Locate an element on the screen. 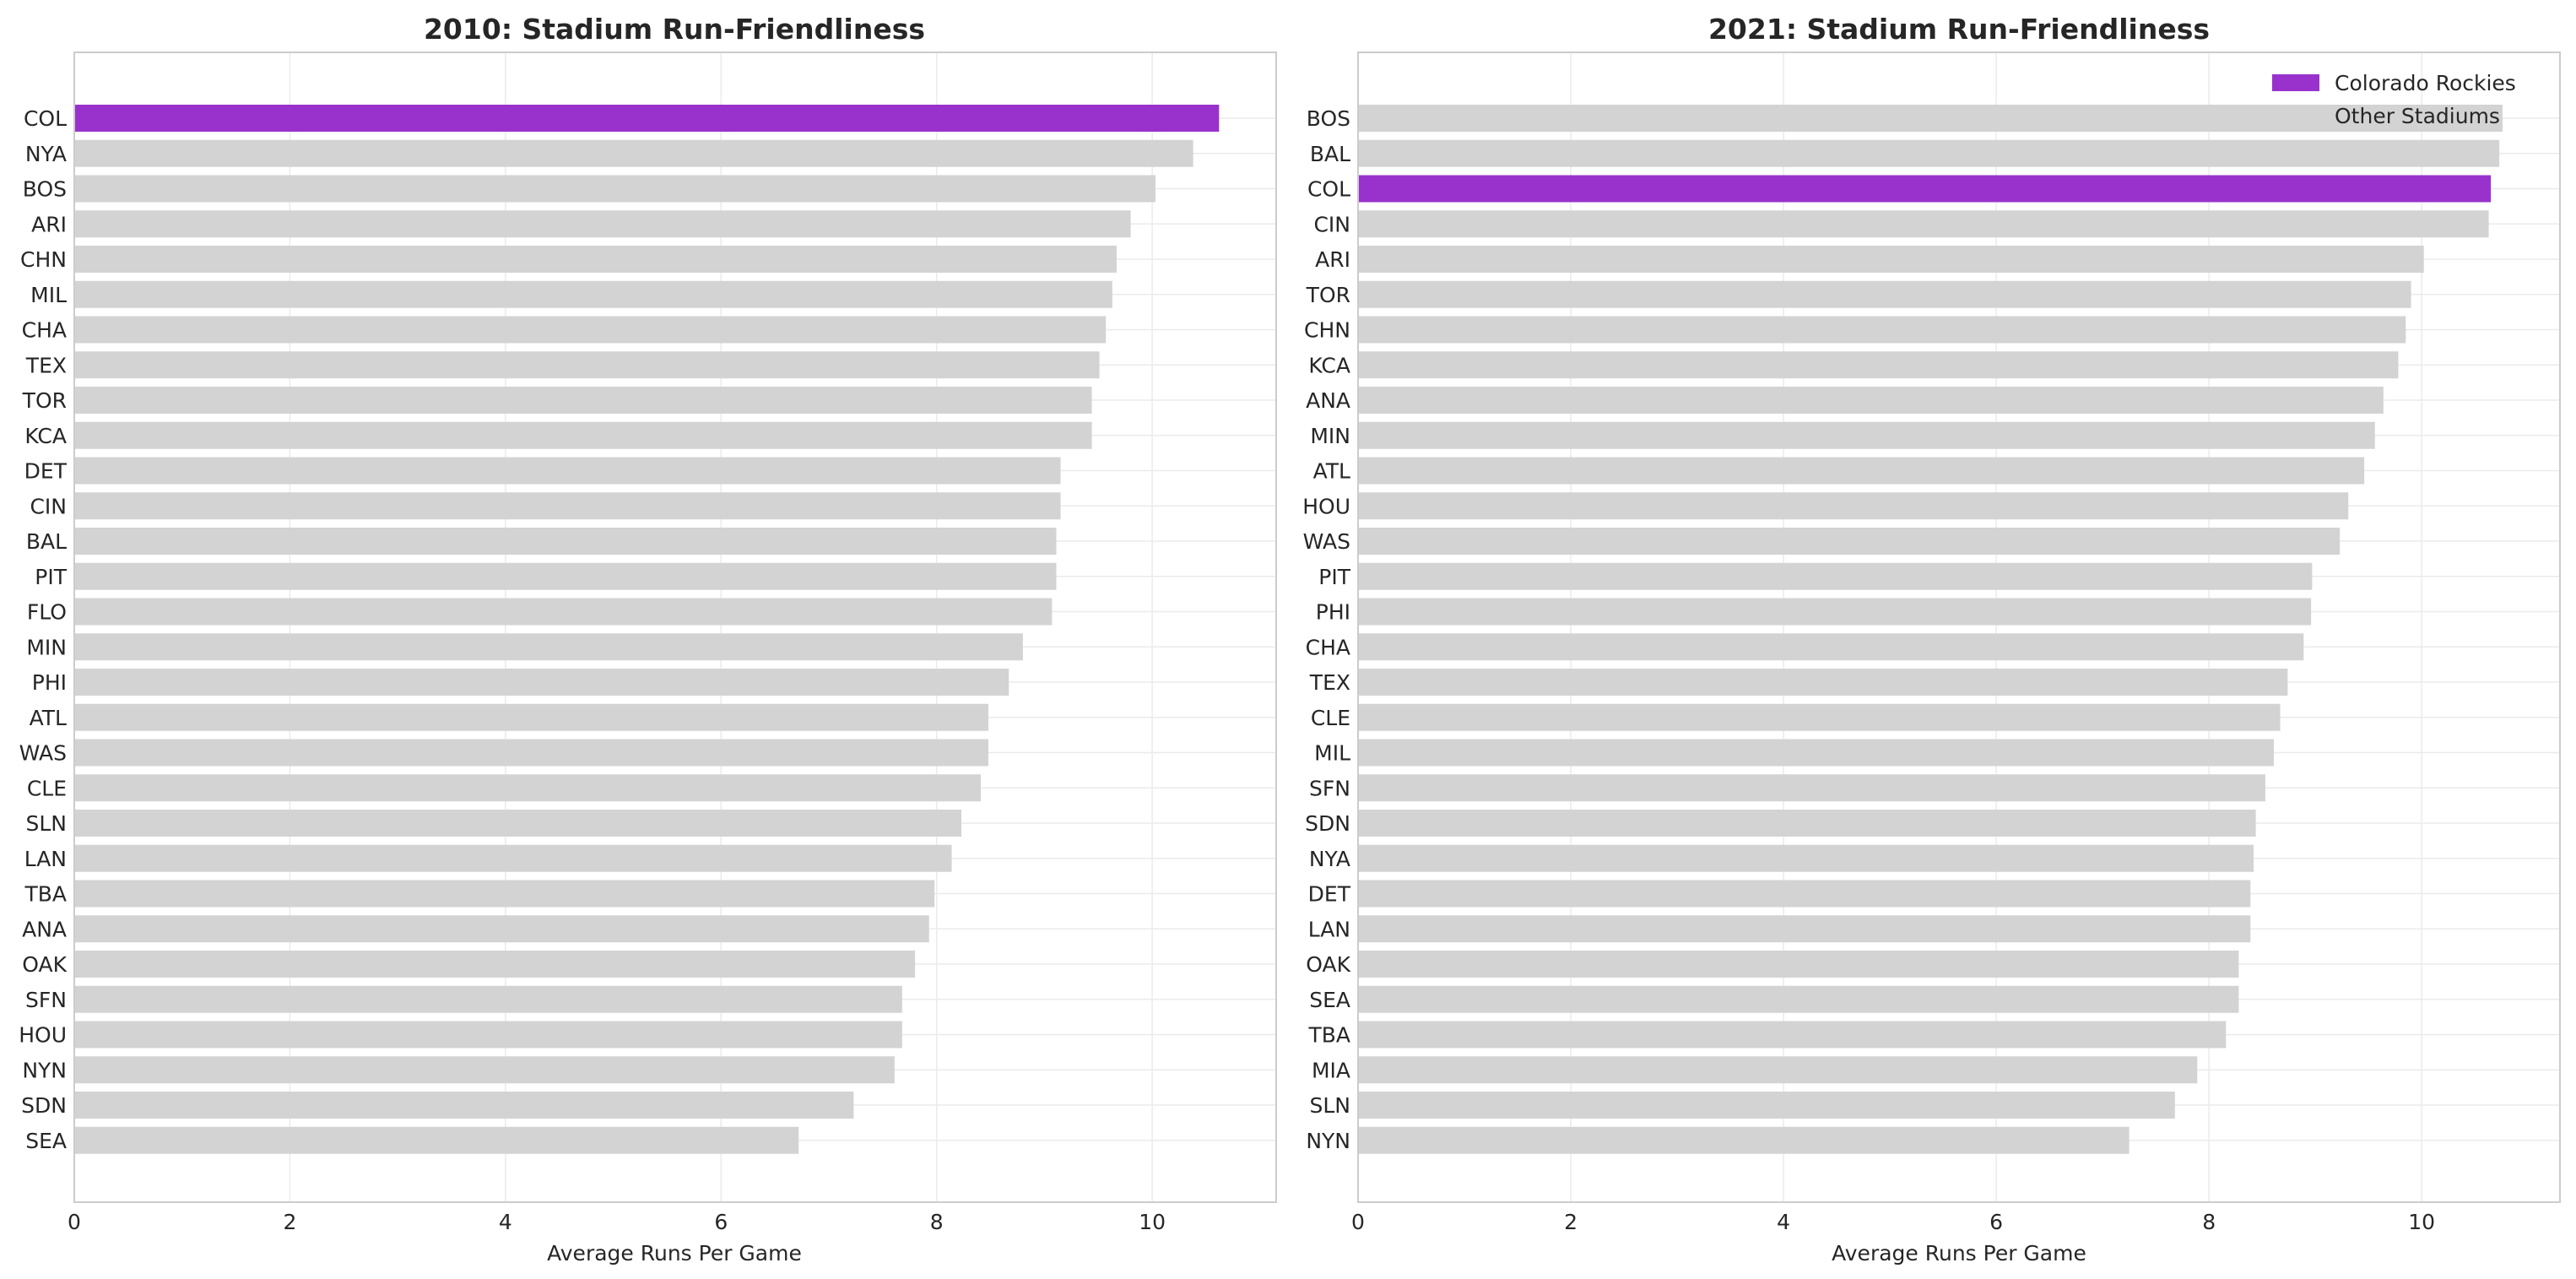 Image resolution: width=2576 pixels, height=1279 pixels. y-tick-label-2010: ATL is located at coordinates (48, 718).